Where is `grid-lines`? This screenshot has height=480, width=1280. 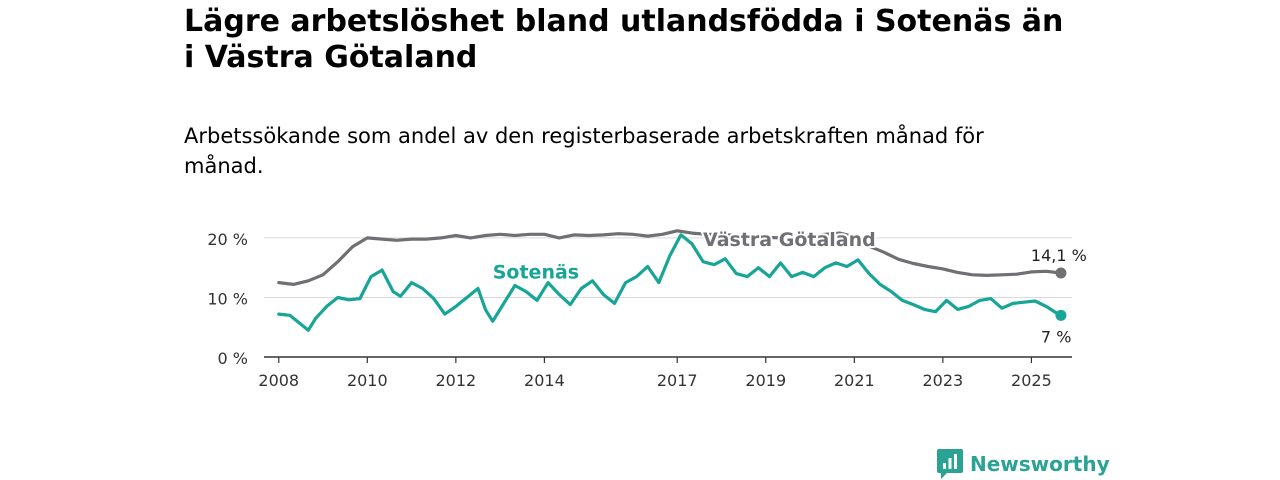 grid-lines is located at coordinates (668, 267).